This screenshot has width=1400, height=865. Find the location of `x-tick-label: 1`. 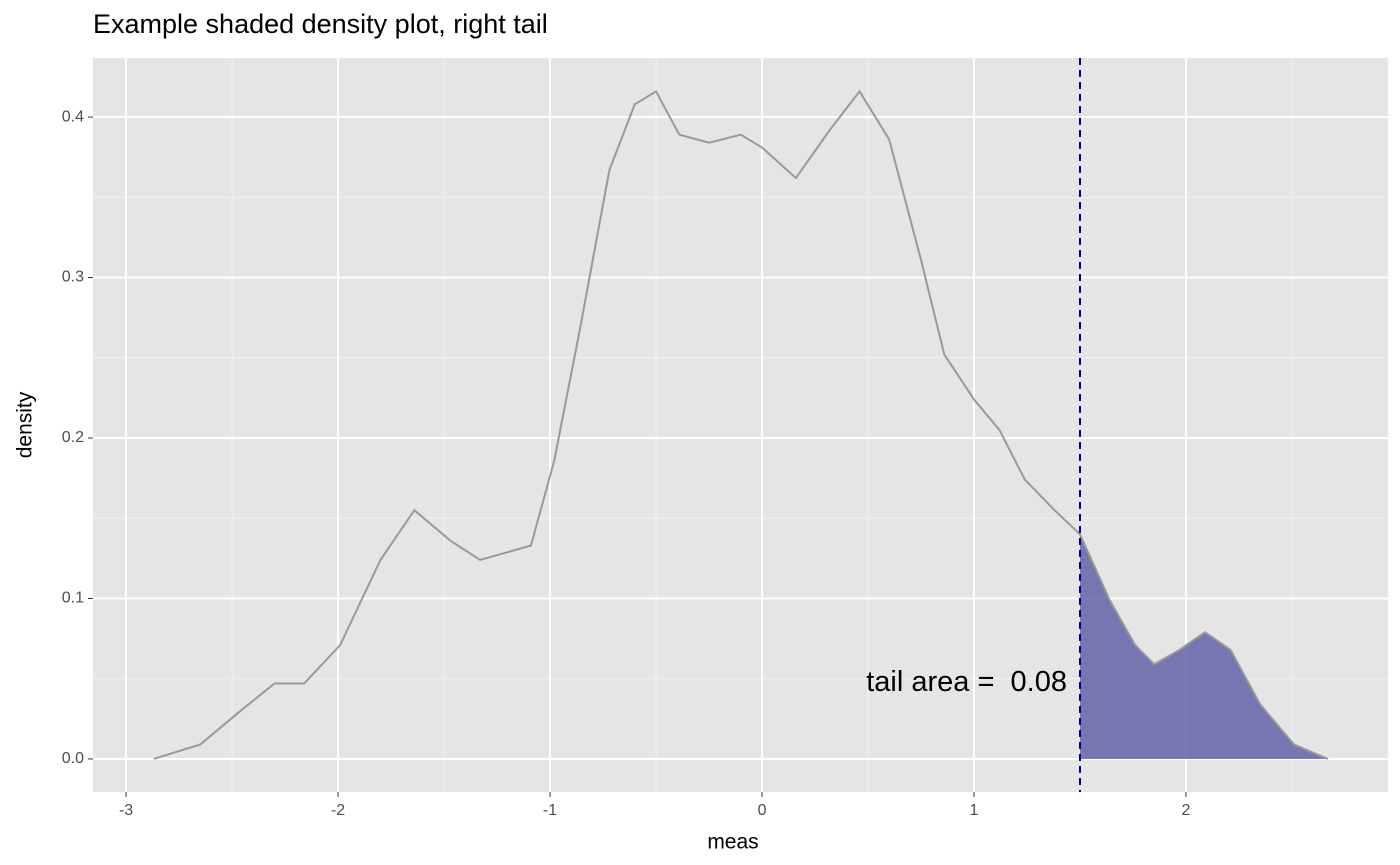

x-tick-label: 1 is located at coordinates (974, 810).